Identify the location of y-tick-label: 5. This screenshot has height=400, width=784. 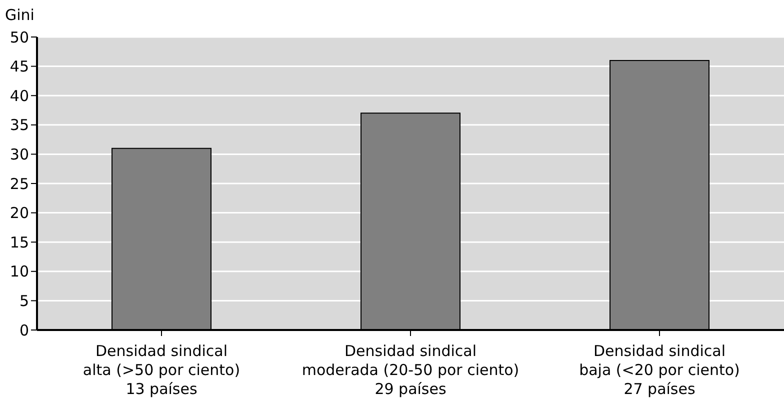
(24, 301).